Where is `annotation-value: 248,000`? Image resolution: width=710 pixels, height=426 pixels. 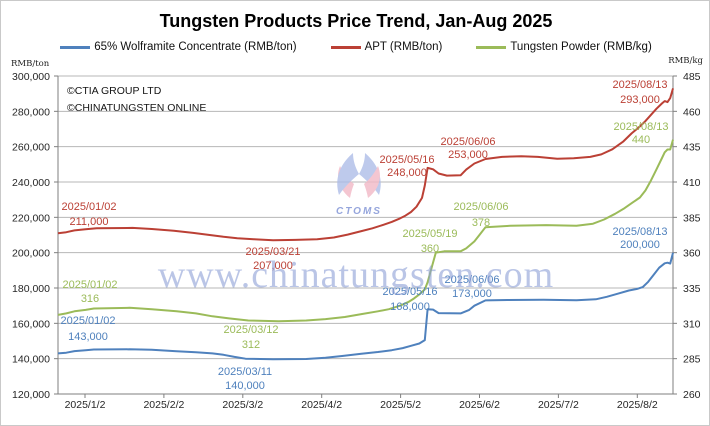
annotation-value: 248,000 is located at coordinates (407, 173).